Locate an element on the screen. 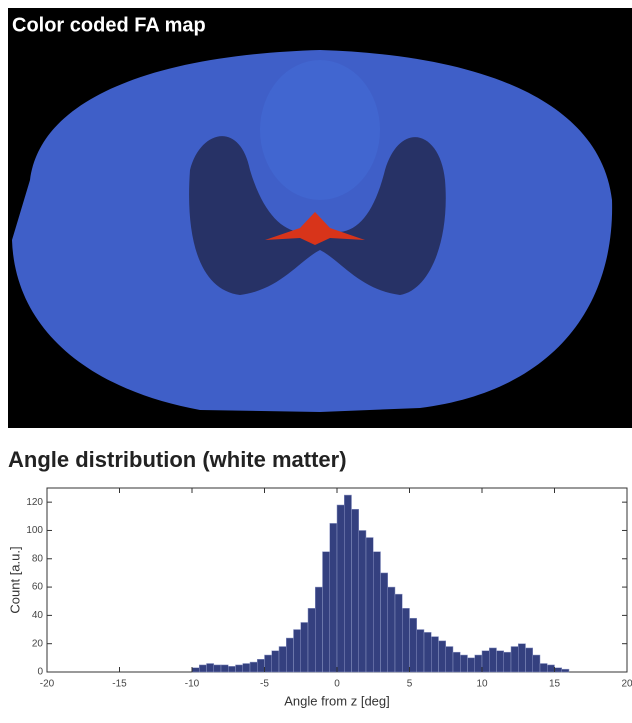  x-tick-label: 0 is located at coordinates (337, 684).